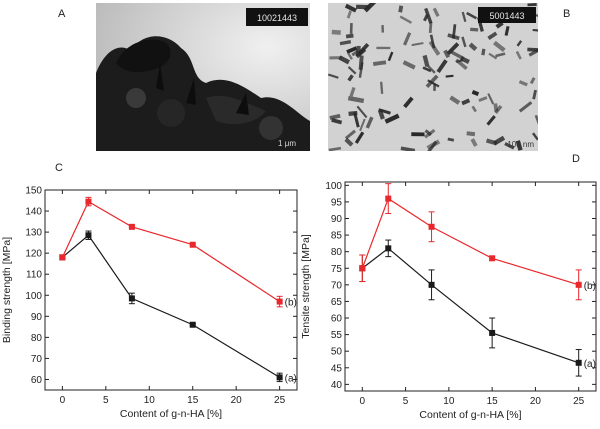 Image resolution: width=600 pixels, height=429 pixels. Describe the element at coordinates (193, 400) in the screenshot. I see `x-tick-label: 15` at that location.